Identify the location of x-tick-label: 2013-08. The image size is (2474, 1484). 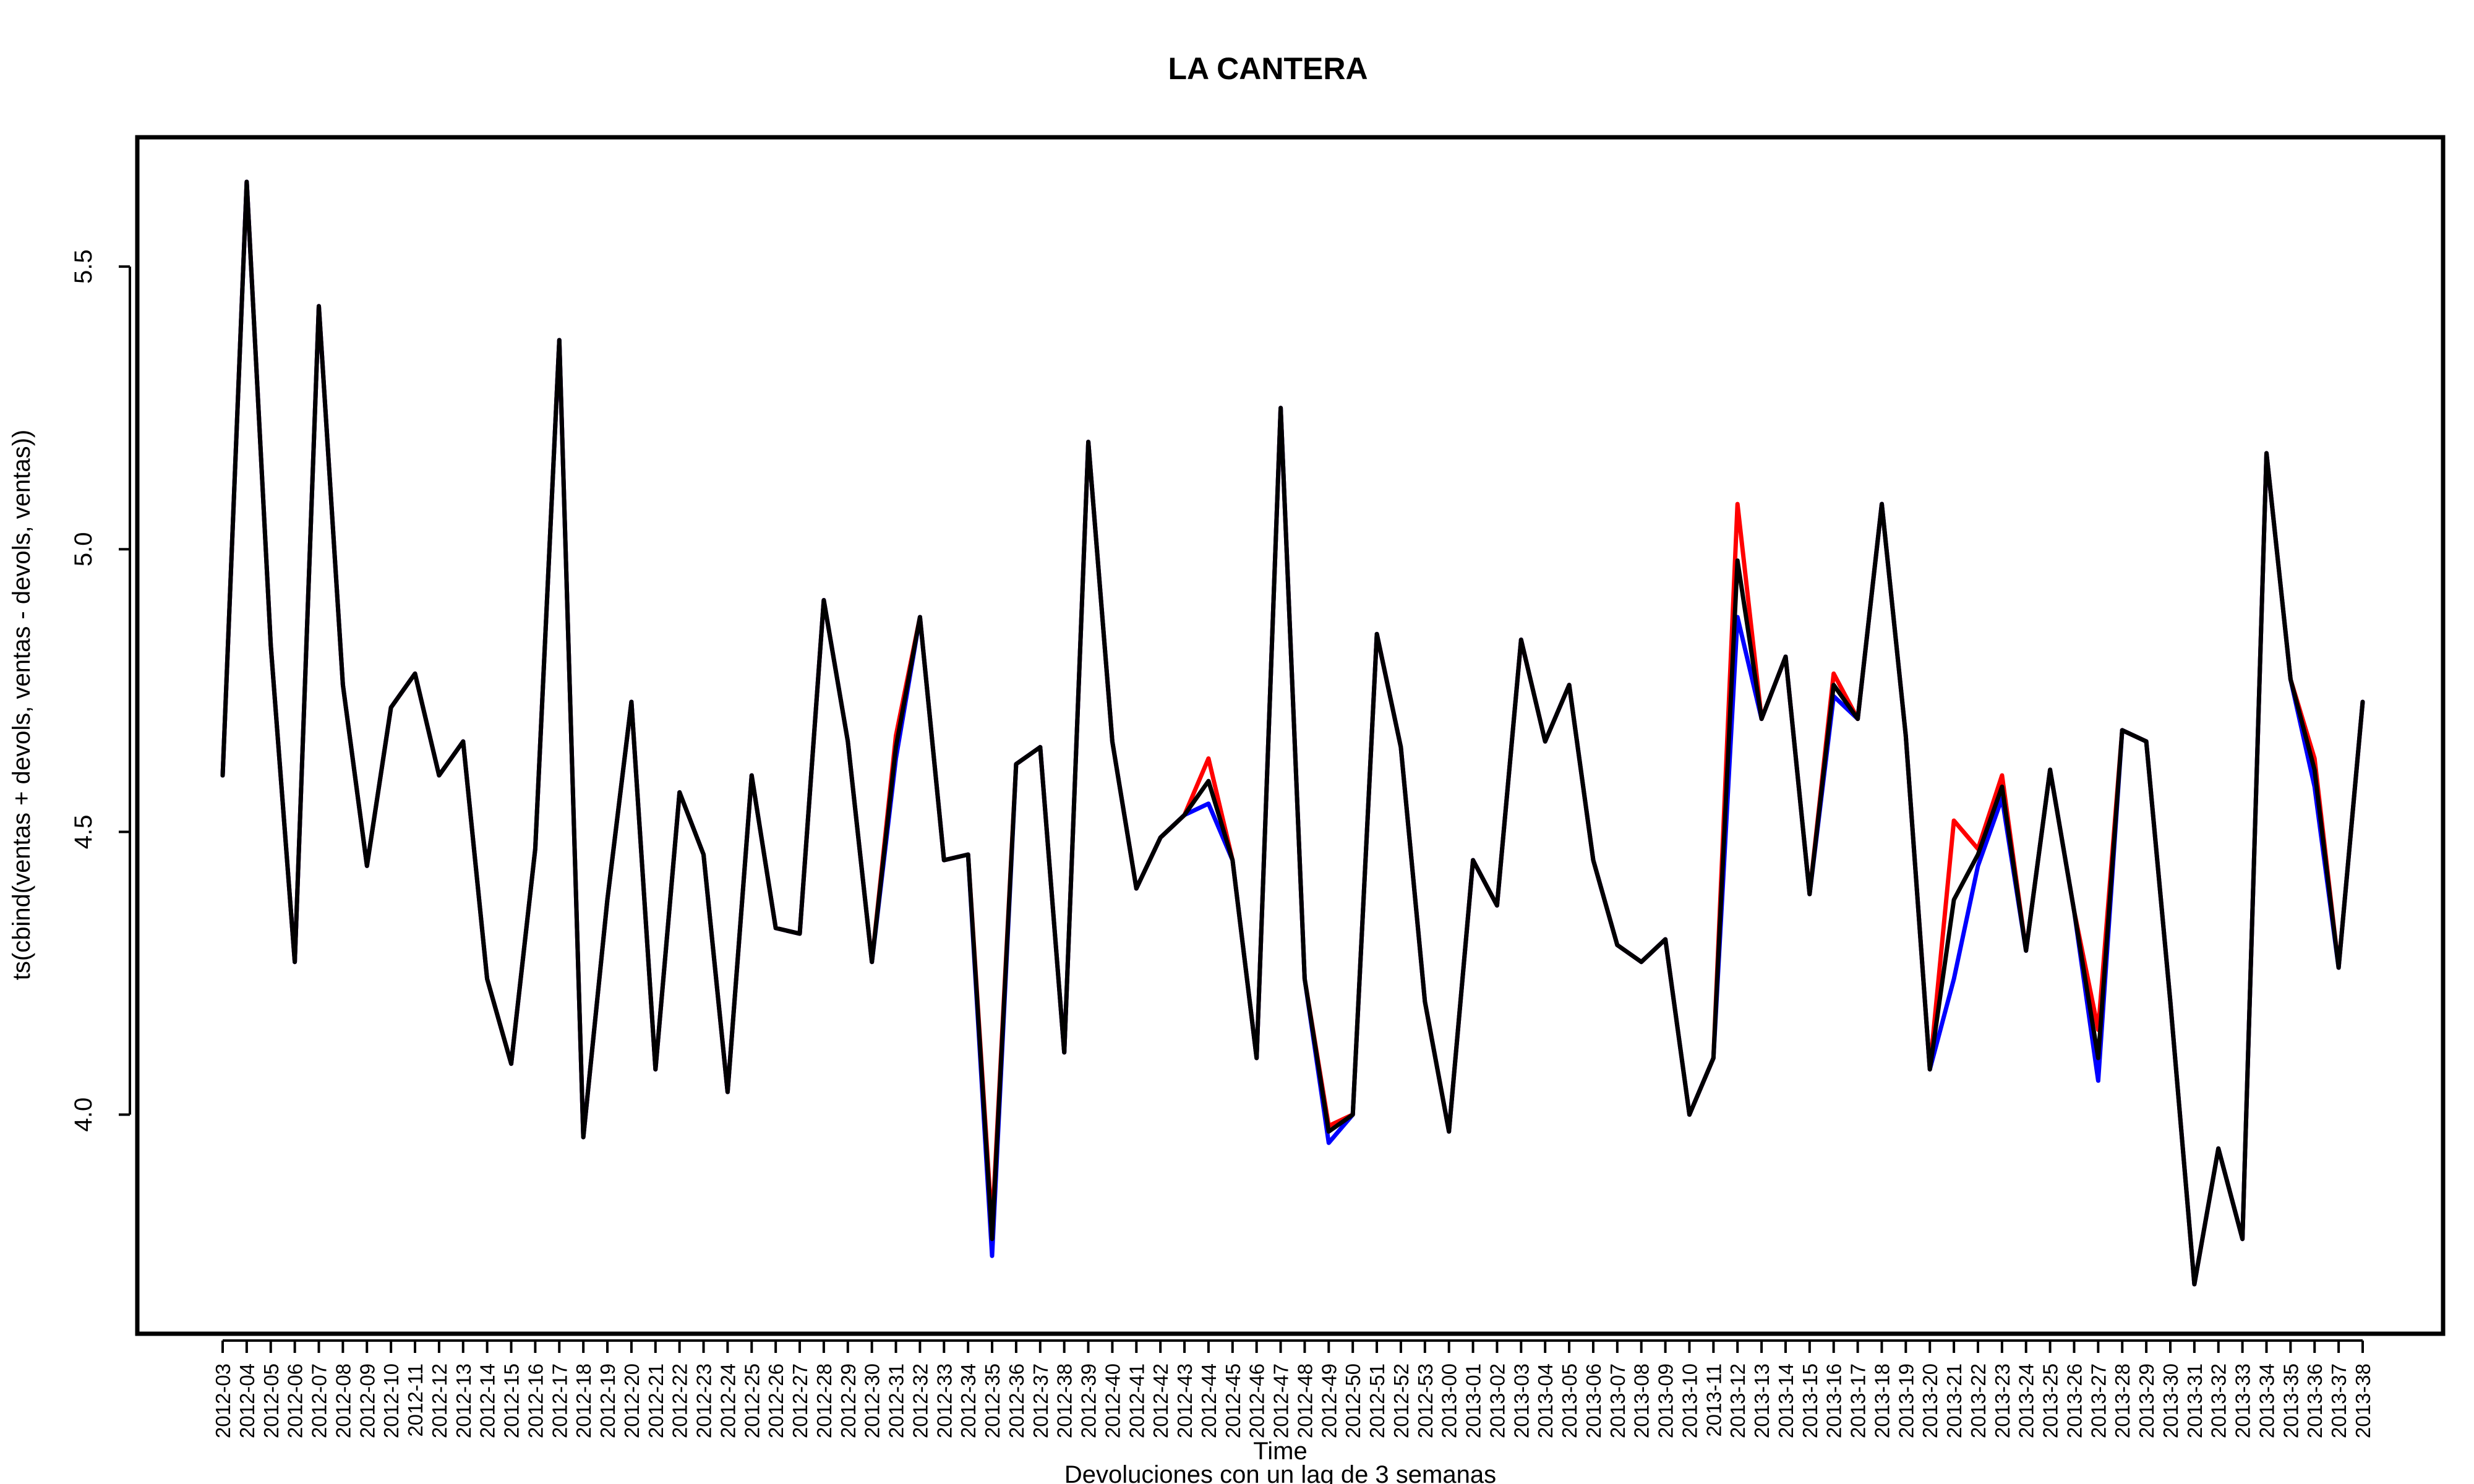
(1641, 1400).